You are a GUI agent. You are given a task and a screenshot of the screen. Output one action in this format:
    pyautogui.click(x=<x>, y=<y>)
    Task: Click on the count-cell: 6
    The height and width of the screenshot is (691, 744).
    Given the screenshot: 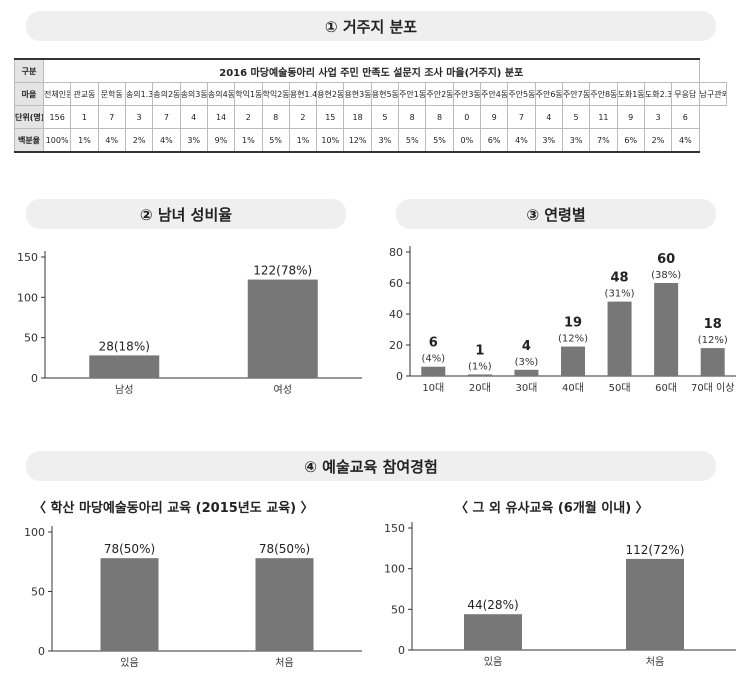 What is the action you would take?
    pyautogui.click(x=685, y=117)
    